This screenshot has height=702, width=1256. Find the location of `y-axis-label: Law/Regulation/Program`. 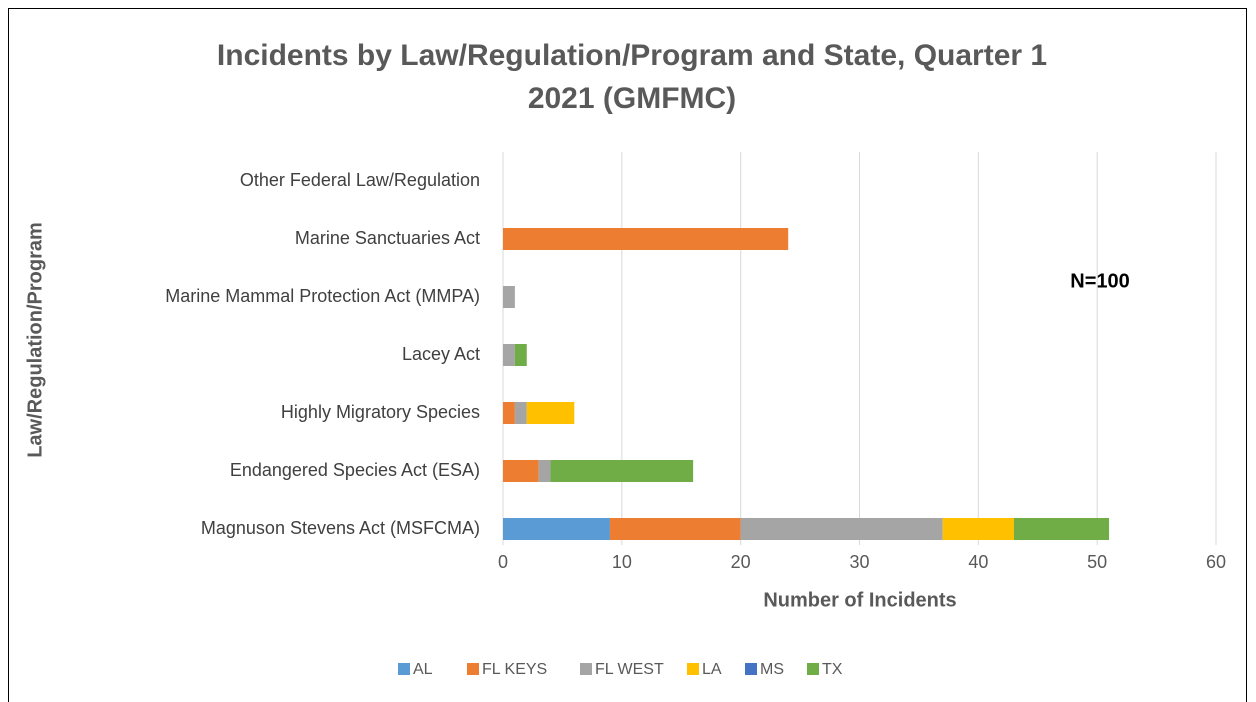

y-axis-label: Law/Regulation/Program is located at coordinates (35, 340).